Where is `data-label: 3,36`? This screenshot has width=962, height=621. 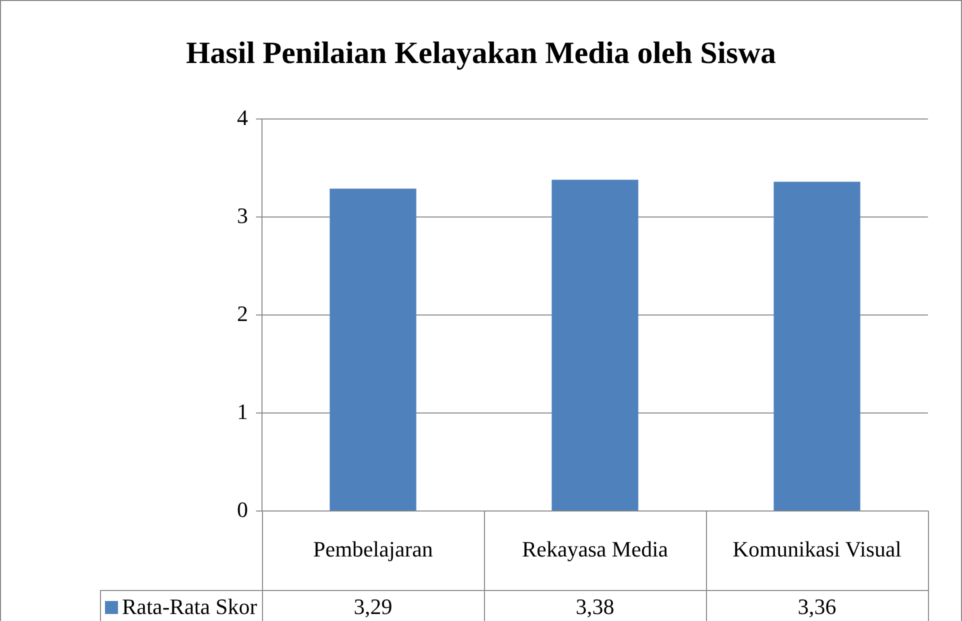
data-label: 3,36 is located at coordinates (817, 606).